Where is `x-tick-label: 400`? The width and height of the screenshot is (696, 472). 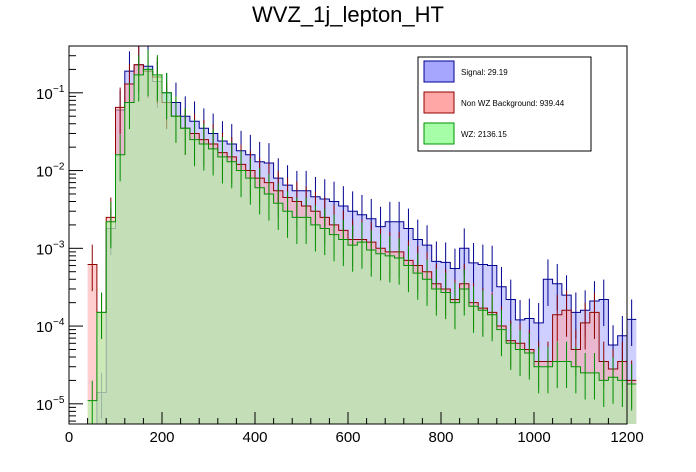 x-tick-label: 400 is located at coordinates (254, 437).